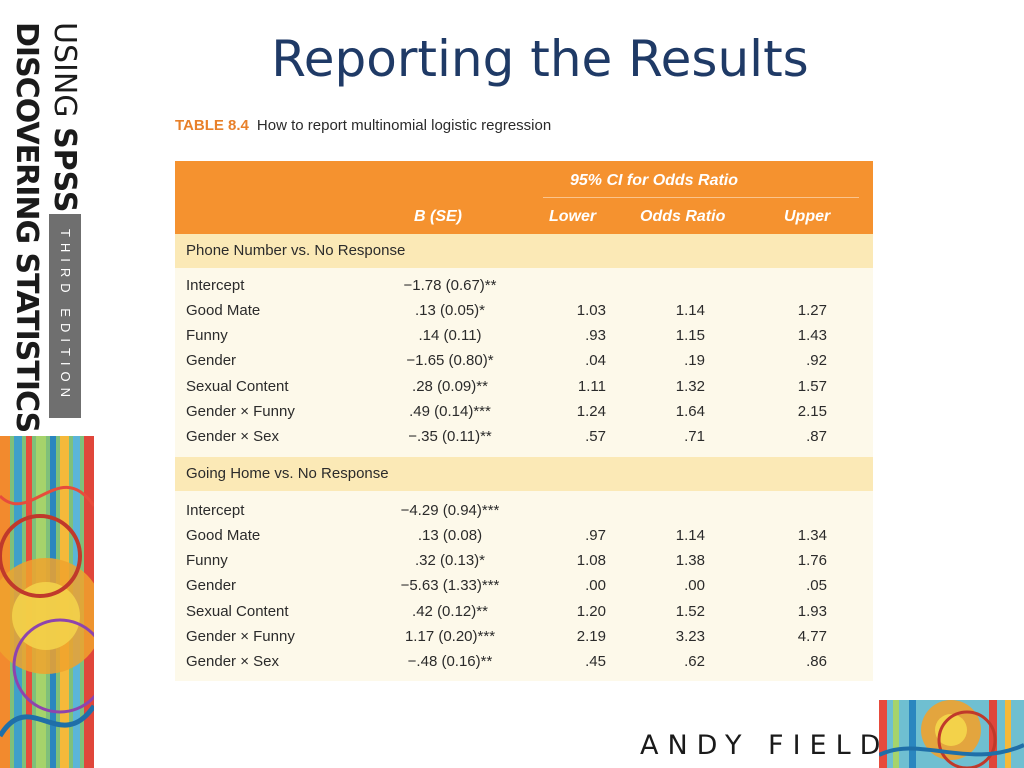  Describe the element at coordinates (690, 411) in the screenshot. I see `odds-ratio-value: 1.64` at that location.